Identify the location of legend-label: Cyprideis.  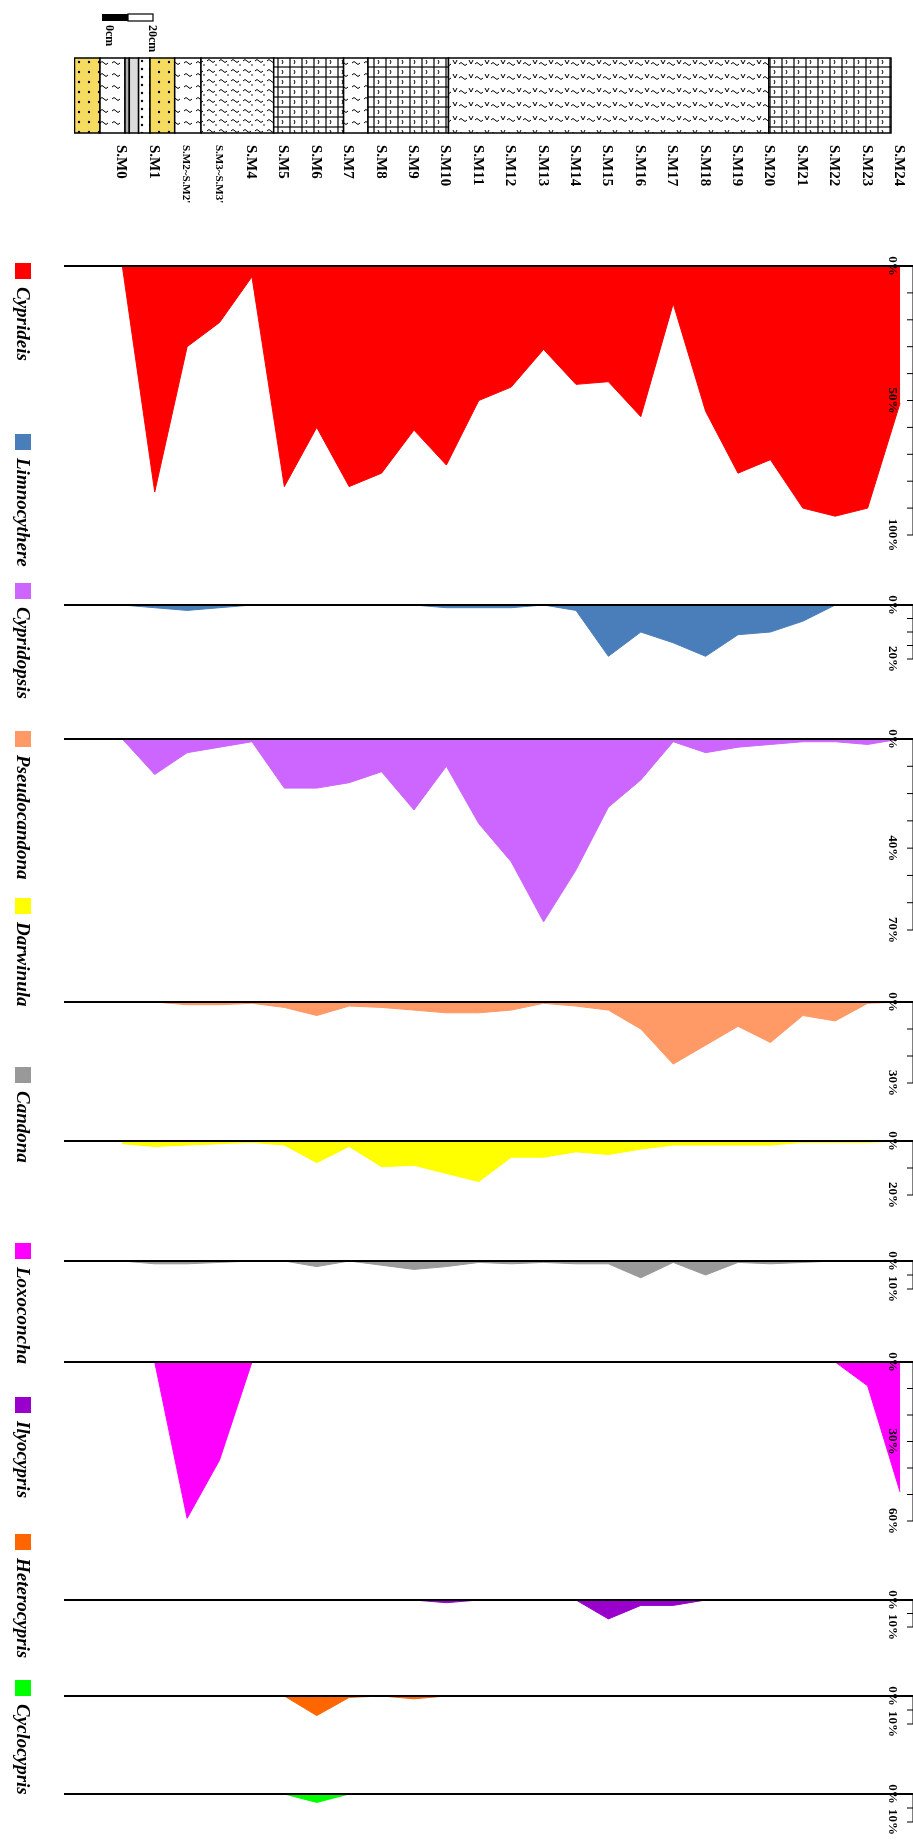
(23, 324).